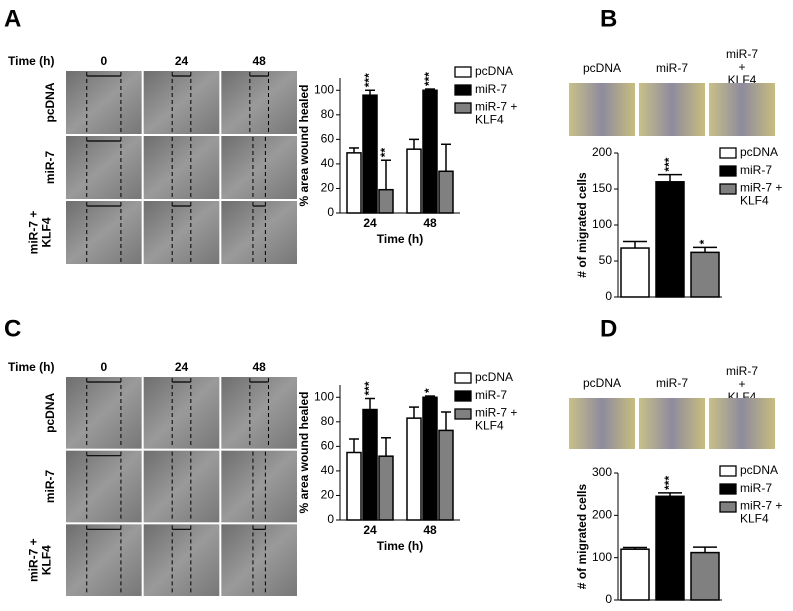 This screenshot has width=793, height=611. What do you see at coordinates (259, 367) in the screenshot?
I see `column-label: 48` at bounding box center [259, 367].